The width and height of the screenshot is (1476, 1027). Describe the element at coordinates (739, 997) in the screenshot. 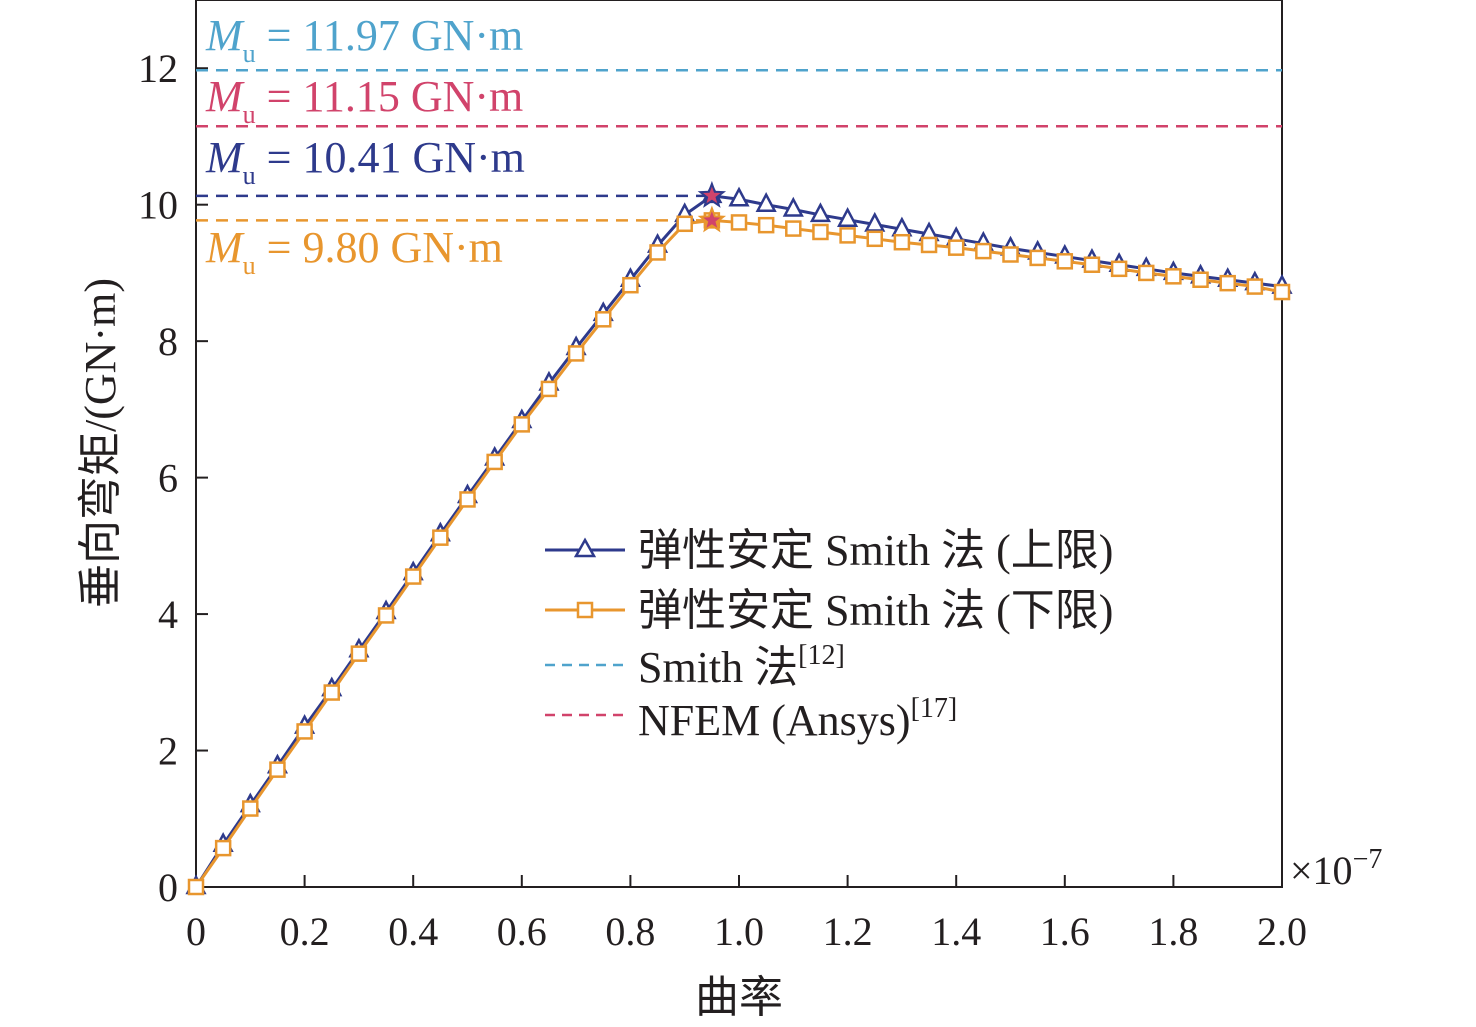

I see `x-axis-label: 曲率` at that location.